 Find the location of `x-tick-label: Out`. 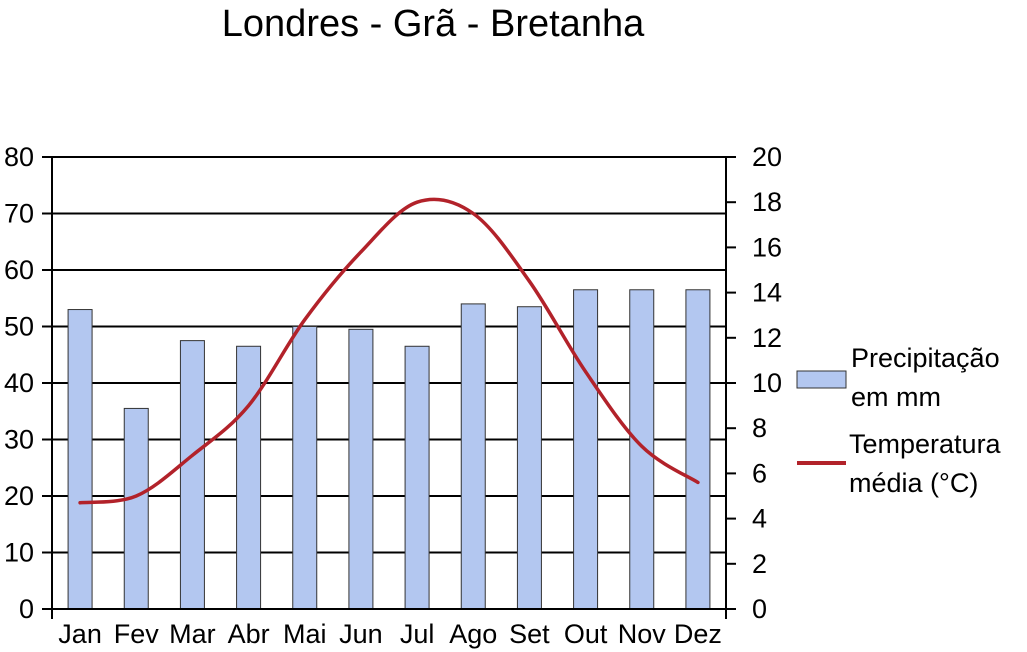

x-tick-label: Out is located at coordinates (586, 634).